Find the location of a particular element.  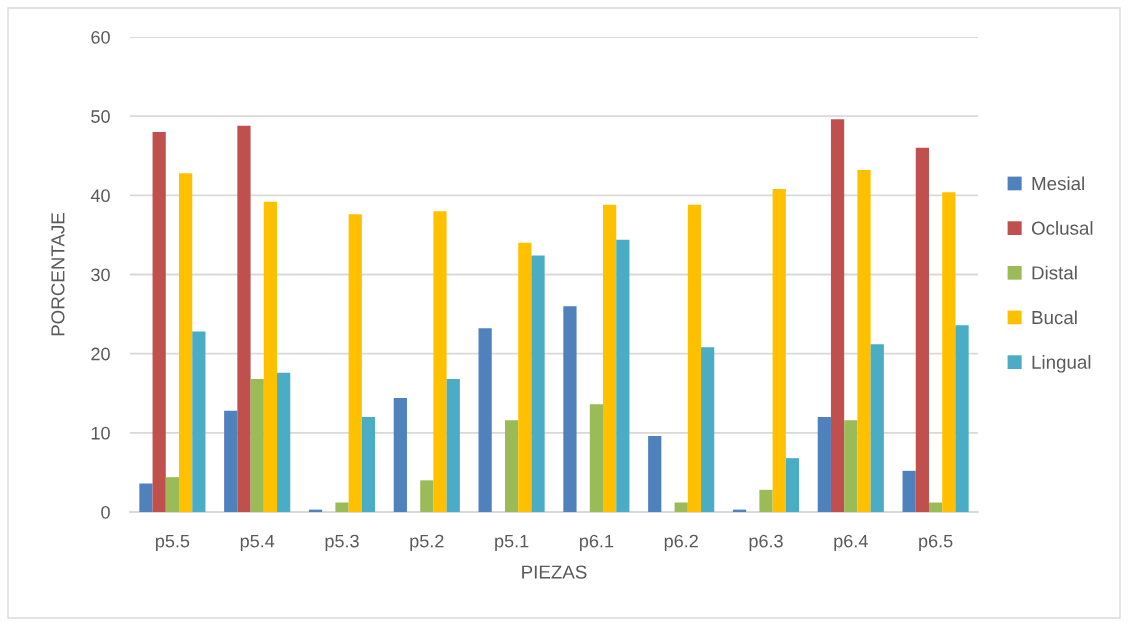

x-tick-label: p6.4 is located at coordinates (851, 543).